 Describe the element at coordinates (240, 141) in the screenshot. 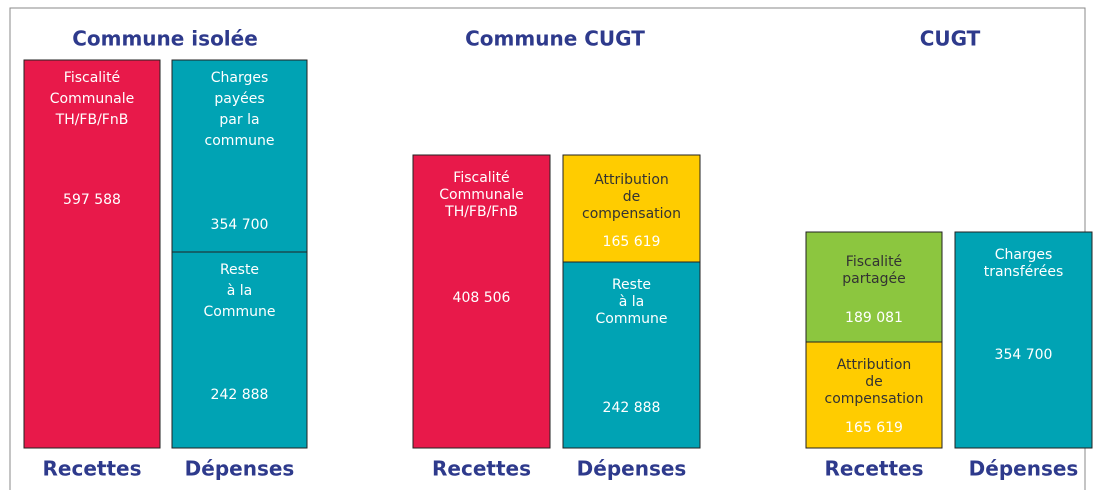

I see `block-label: commune` at that location.